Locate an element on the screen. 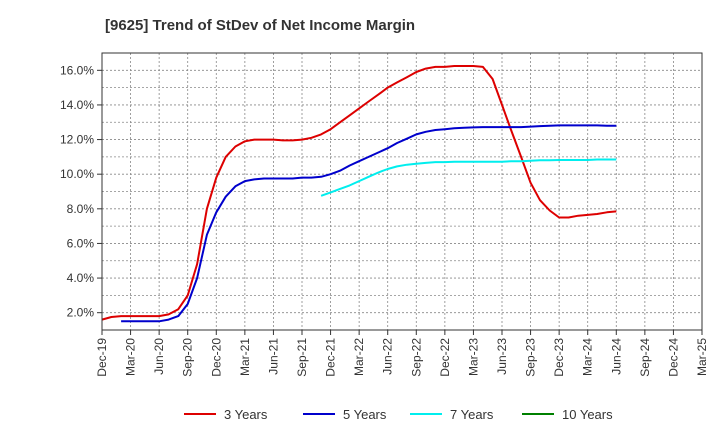  y-tick-label: 6.0% is located at coordinates (81, 243).